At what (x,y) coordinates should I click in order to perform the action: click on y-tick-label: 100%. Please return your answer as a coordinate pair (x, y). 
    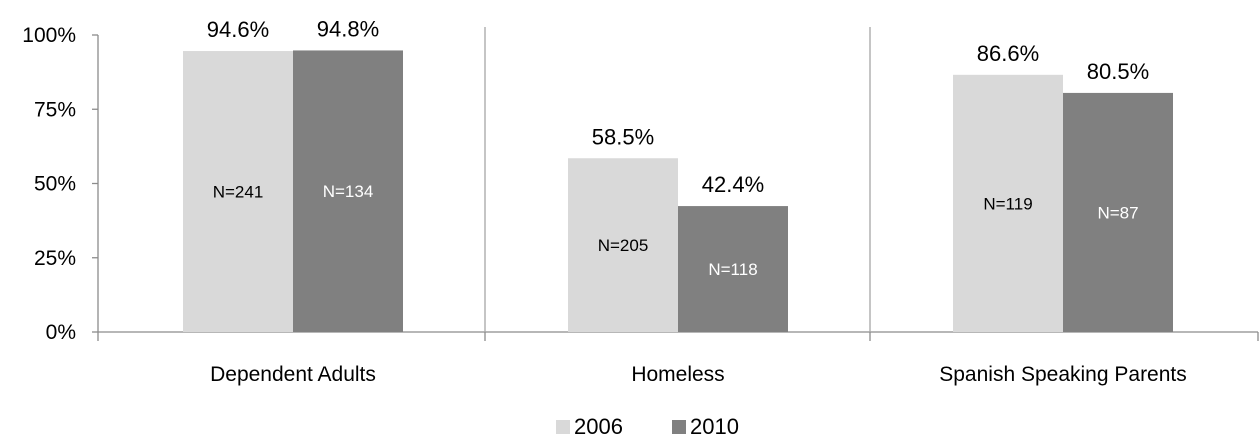
    Looking at the image, I should click on (49, 35).